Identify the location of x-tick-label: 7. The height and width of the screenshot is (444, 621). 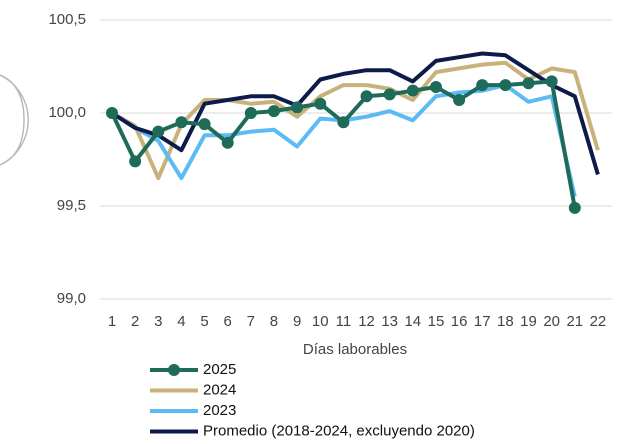
(251, 321).